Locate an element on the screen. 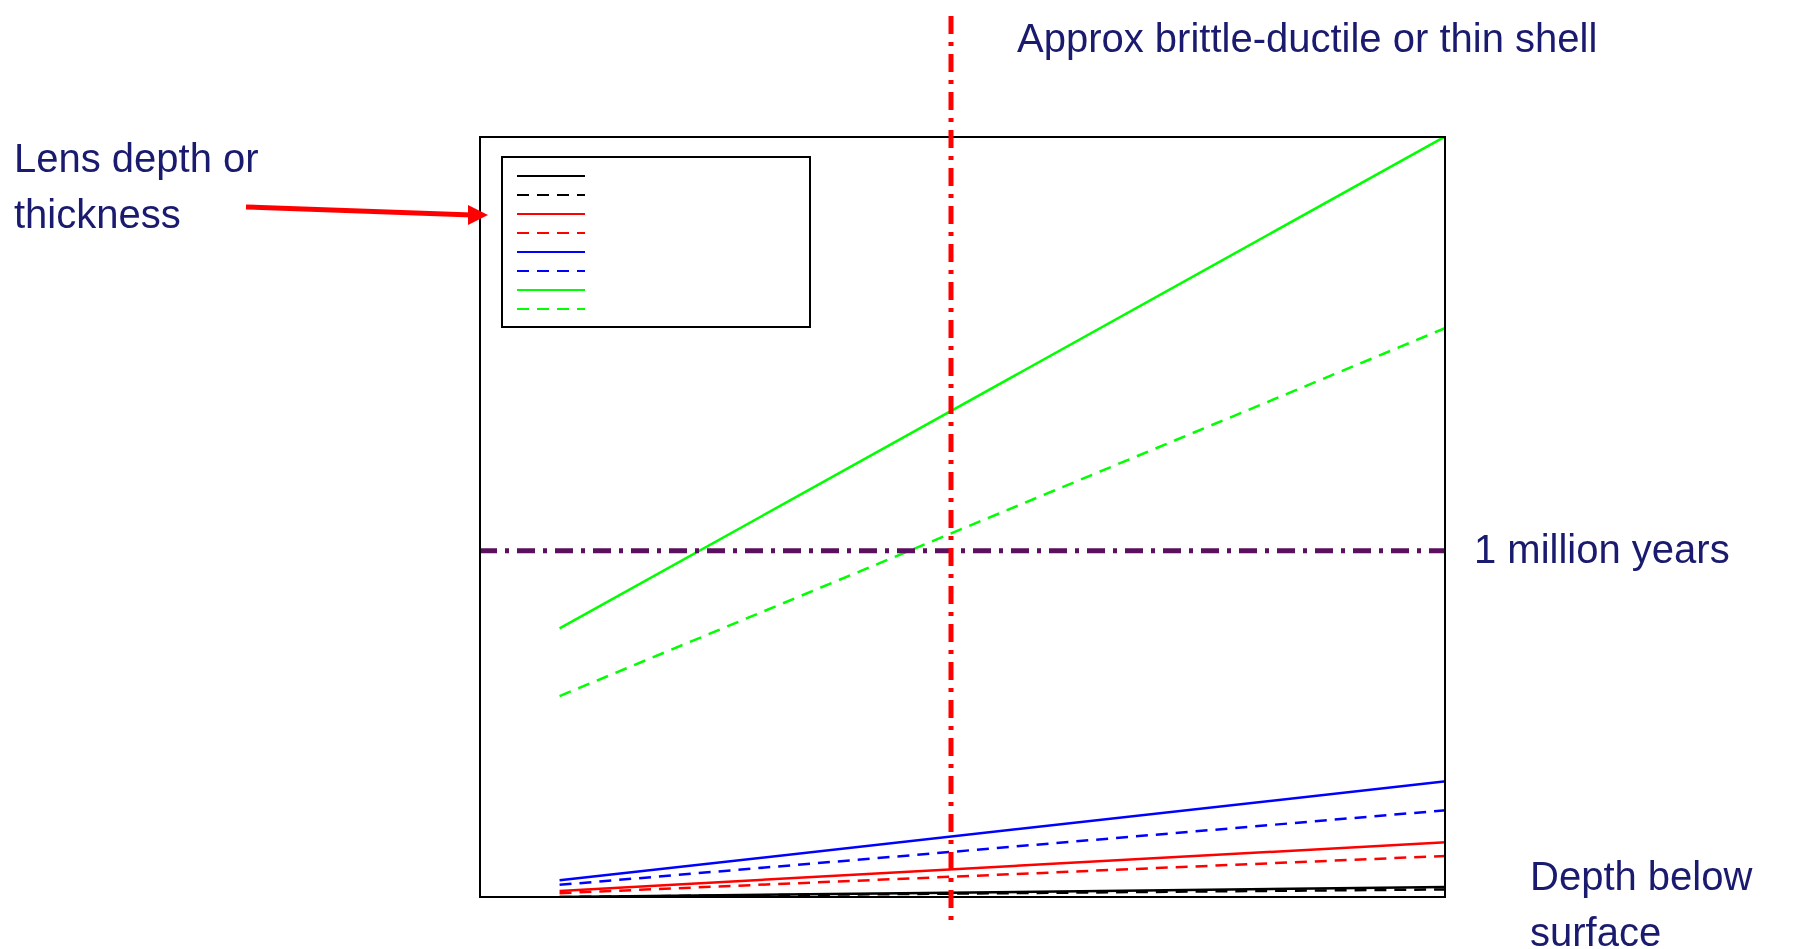 This screenshot has width=1818, height=949. text: Approx brittle-ductile or thin shell is located at coordinates (1307, 38).